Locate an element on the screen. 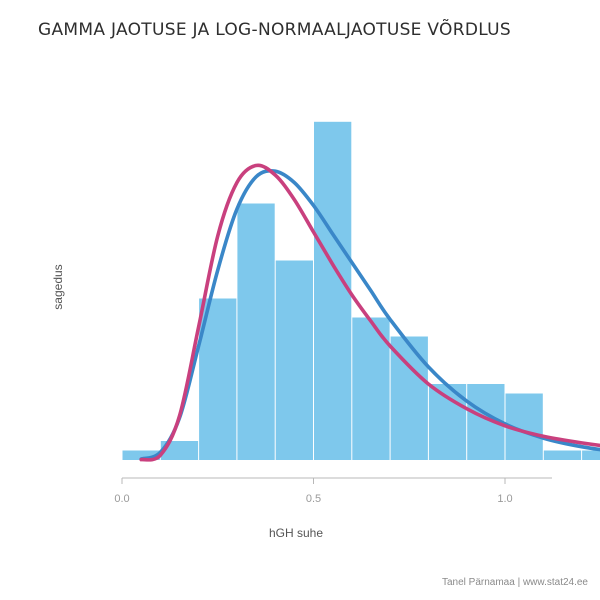  credit-text: Tanel Pärnamaa | www.stat24.ee is located at coordinates (514, 582).